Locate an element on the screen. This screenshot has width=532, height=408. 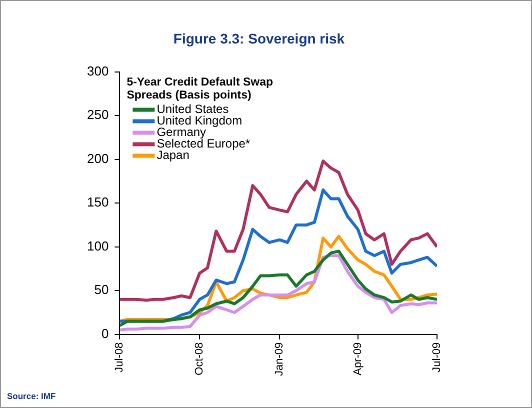
legend-label: United States is located at coordinates (192, 109).